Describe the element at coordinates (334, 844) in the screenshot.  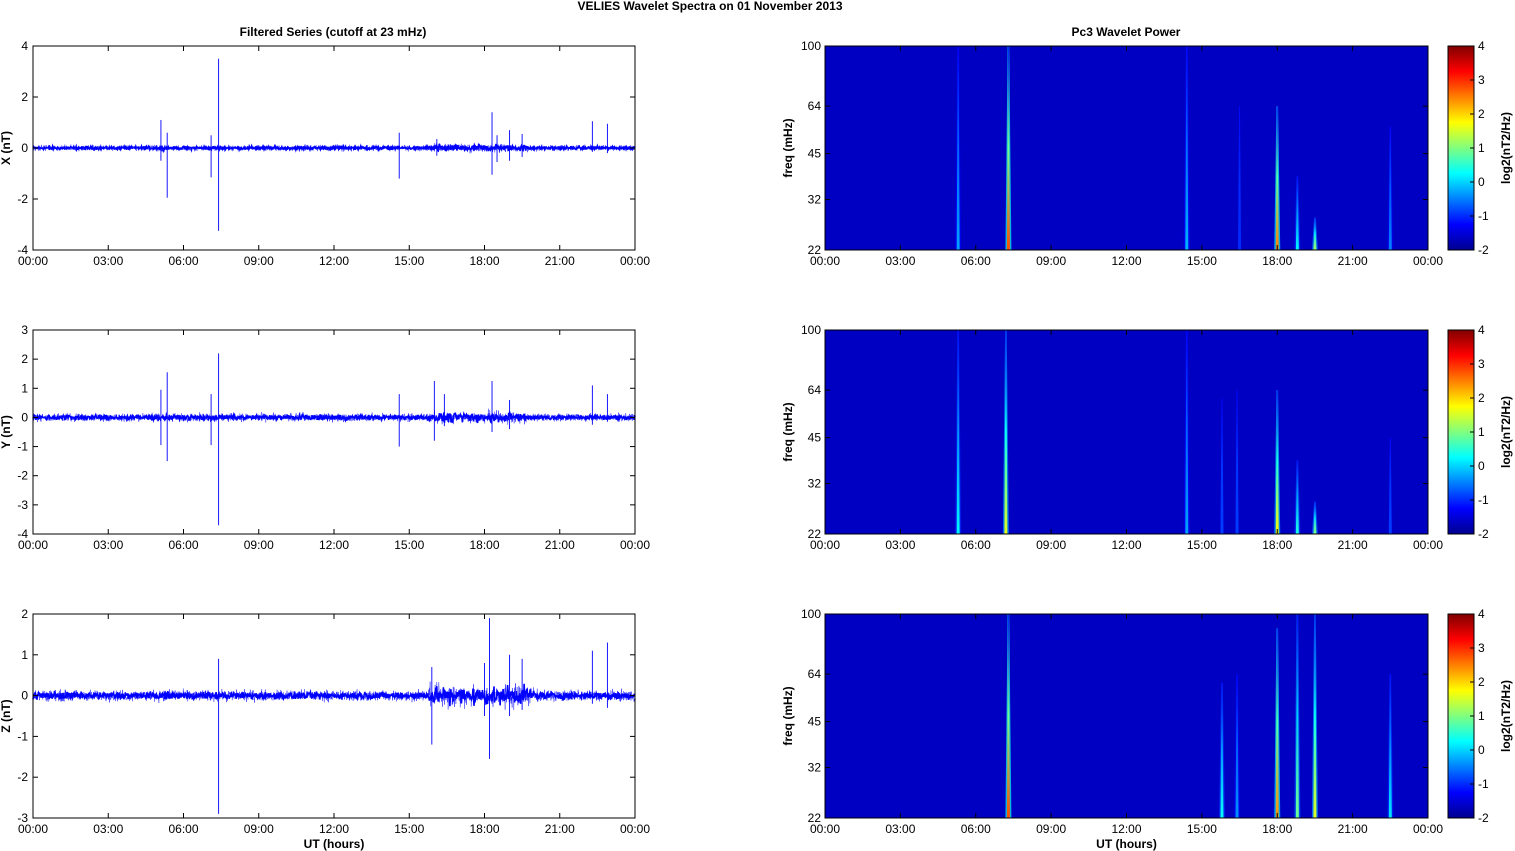
I see `x-axis-label: UT (hours)` at that location.